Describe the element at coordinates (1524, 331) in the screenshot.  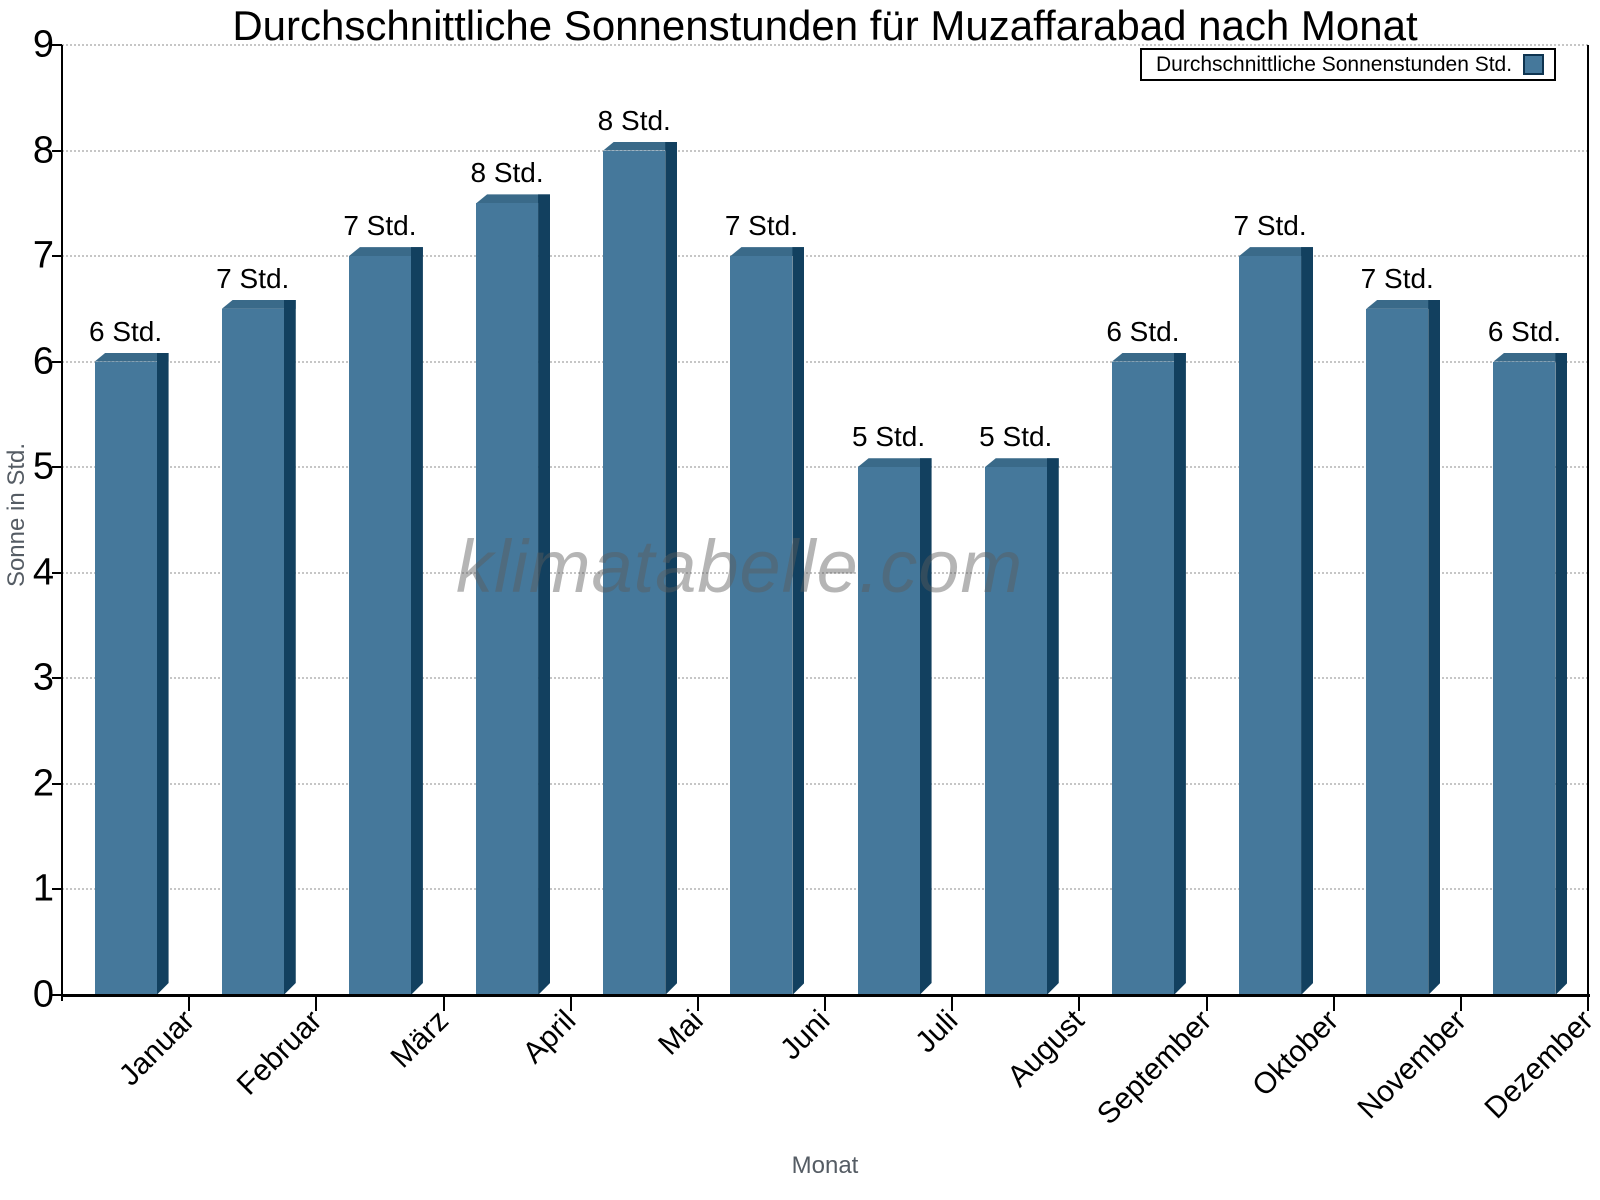
I see `bar-value-label-dezember: 6 Std.` at that location.